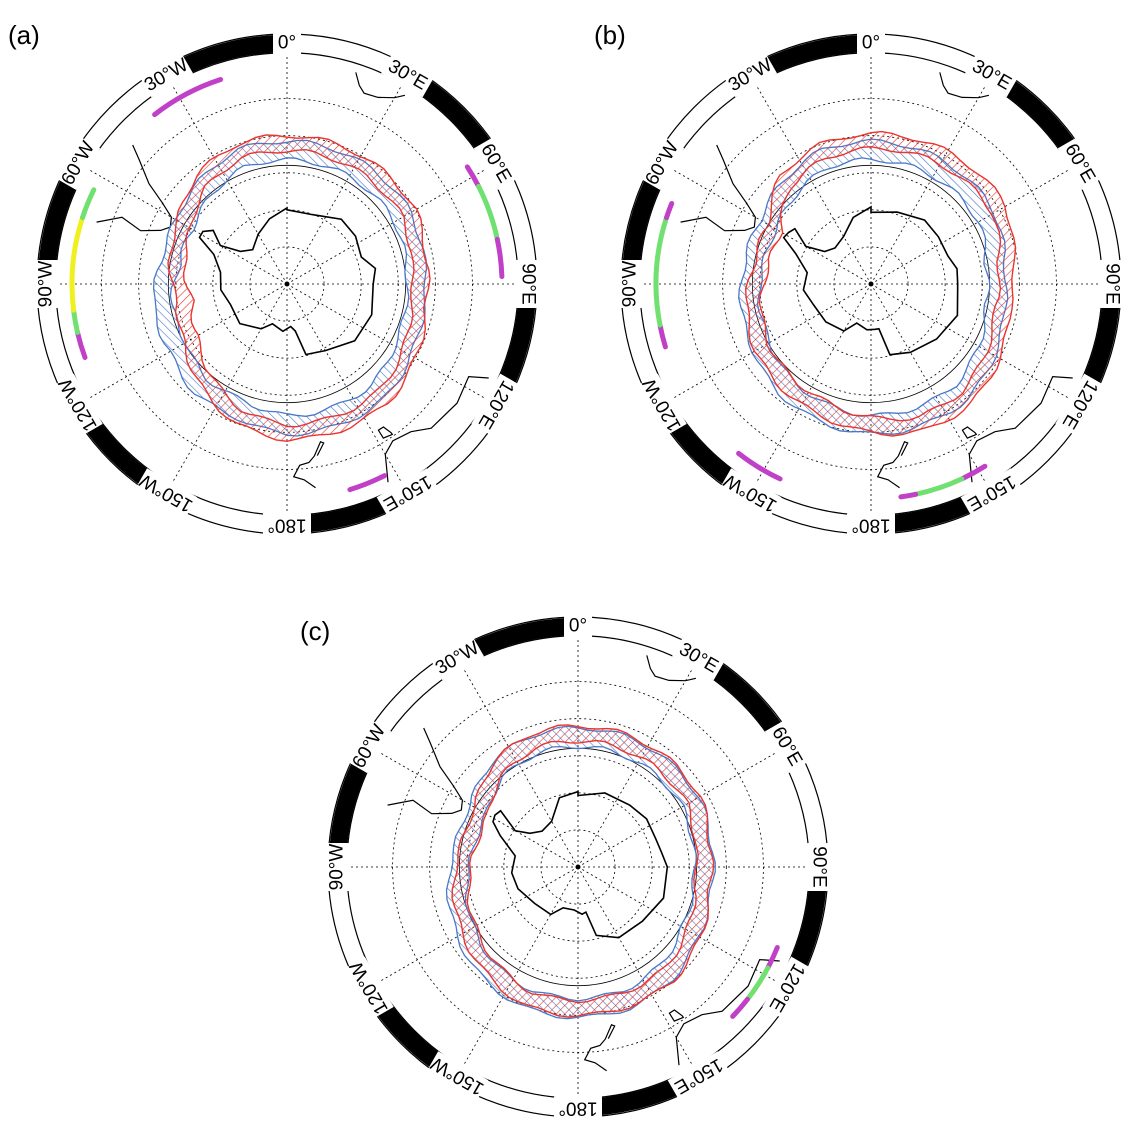 The image size is (1135, 1138). What do you see at coordinates (315, 631) in the screenshot?
I see `panel-label-c: (c)` at bounding box center [315, 631].